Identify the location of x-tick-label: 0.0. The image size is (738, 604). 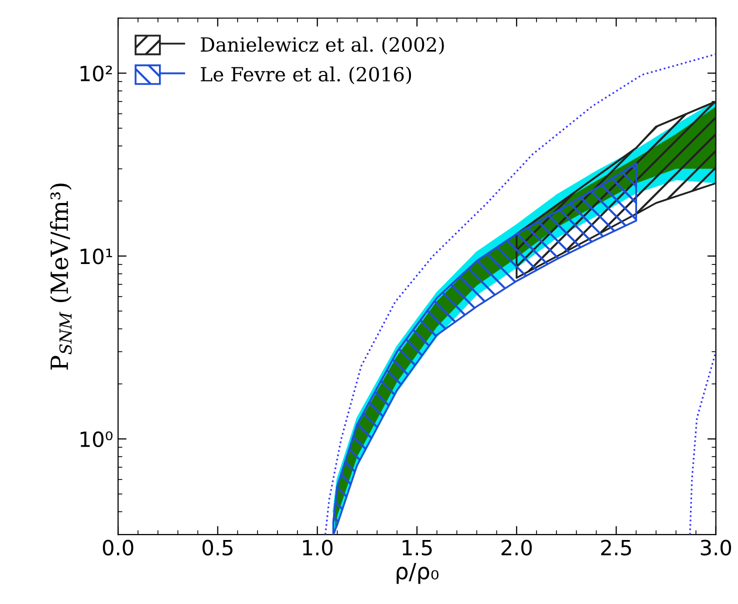
(118, 548).